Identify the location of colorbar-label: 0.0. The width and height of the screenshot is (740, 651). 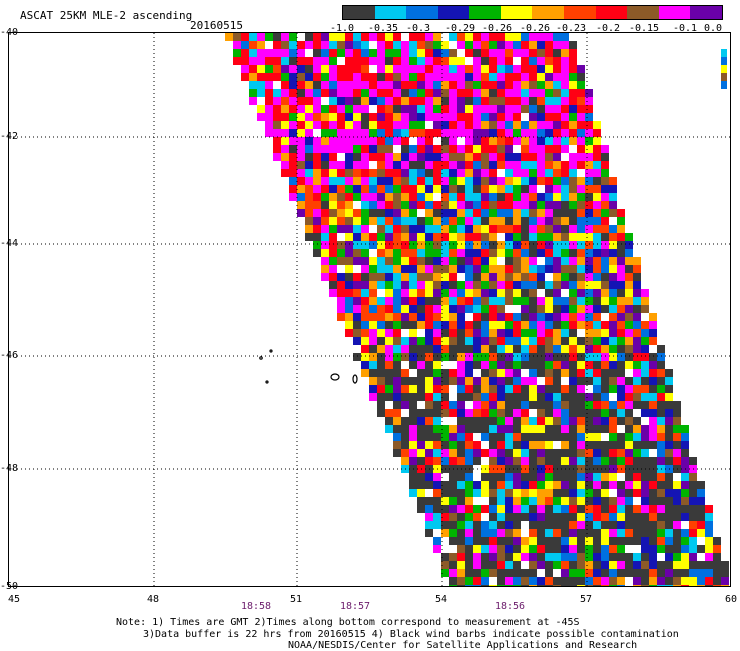
(713, 28).